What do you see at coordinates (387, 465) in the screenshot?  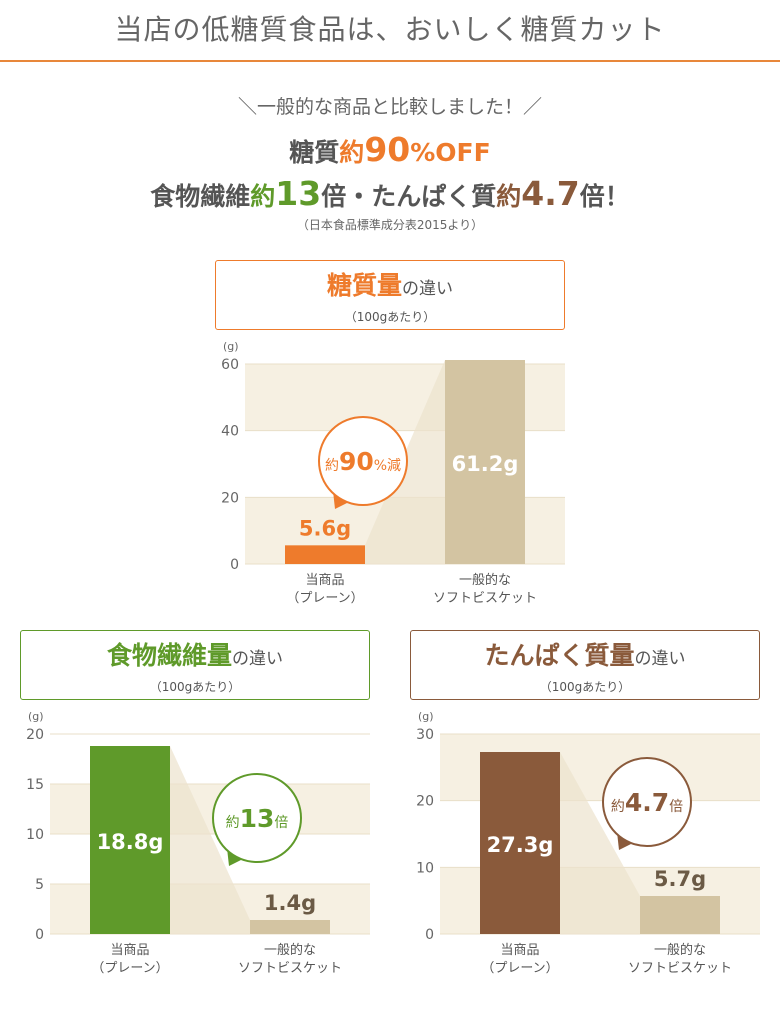 I see `callout-suffix: %減` at bounding box center [387, 465].